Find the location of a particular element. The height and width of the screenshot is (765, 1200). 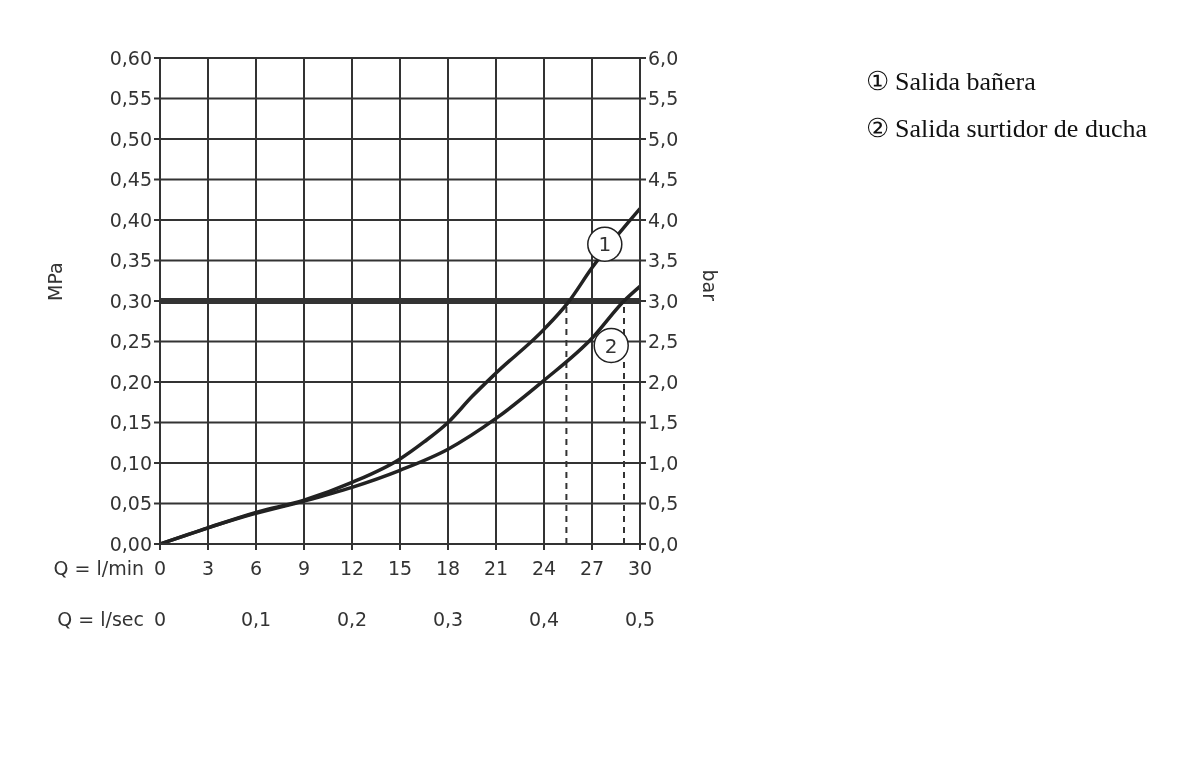

x2-tick-label: 0,4 is located at coordinates (544, 619).